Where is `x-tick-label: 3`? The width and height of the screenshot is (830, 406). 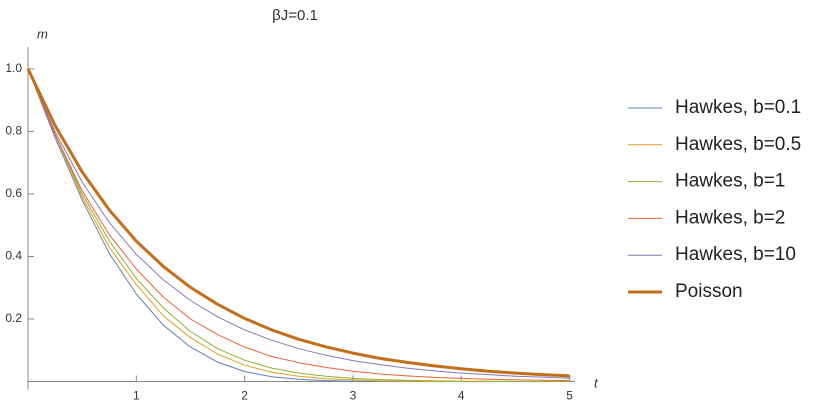
x-tick-label: 3 is located at coordinates (353, 396).